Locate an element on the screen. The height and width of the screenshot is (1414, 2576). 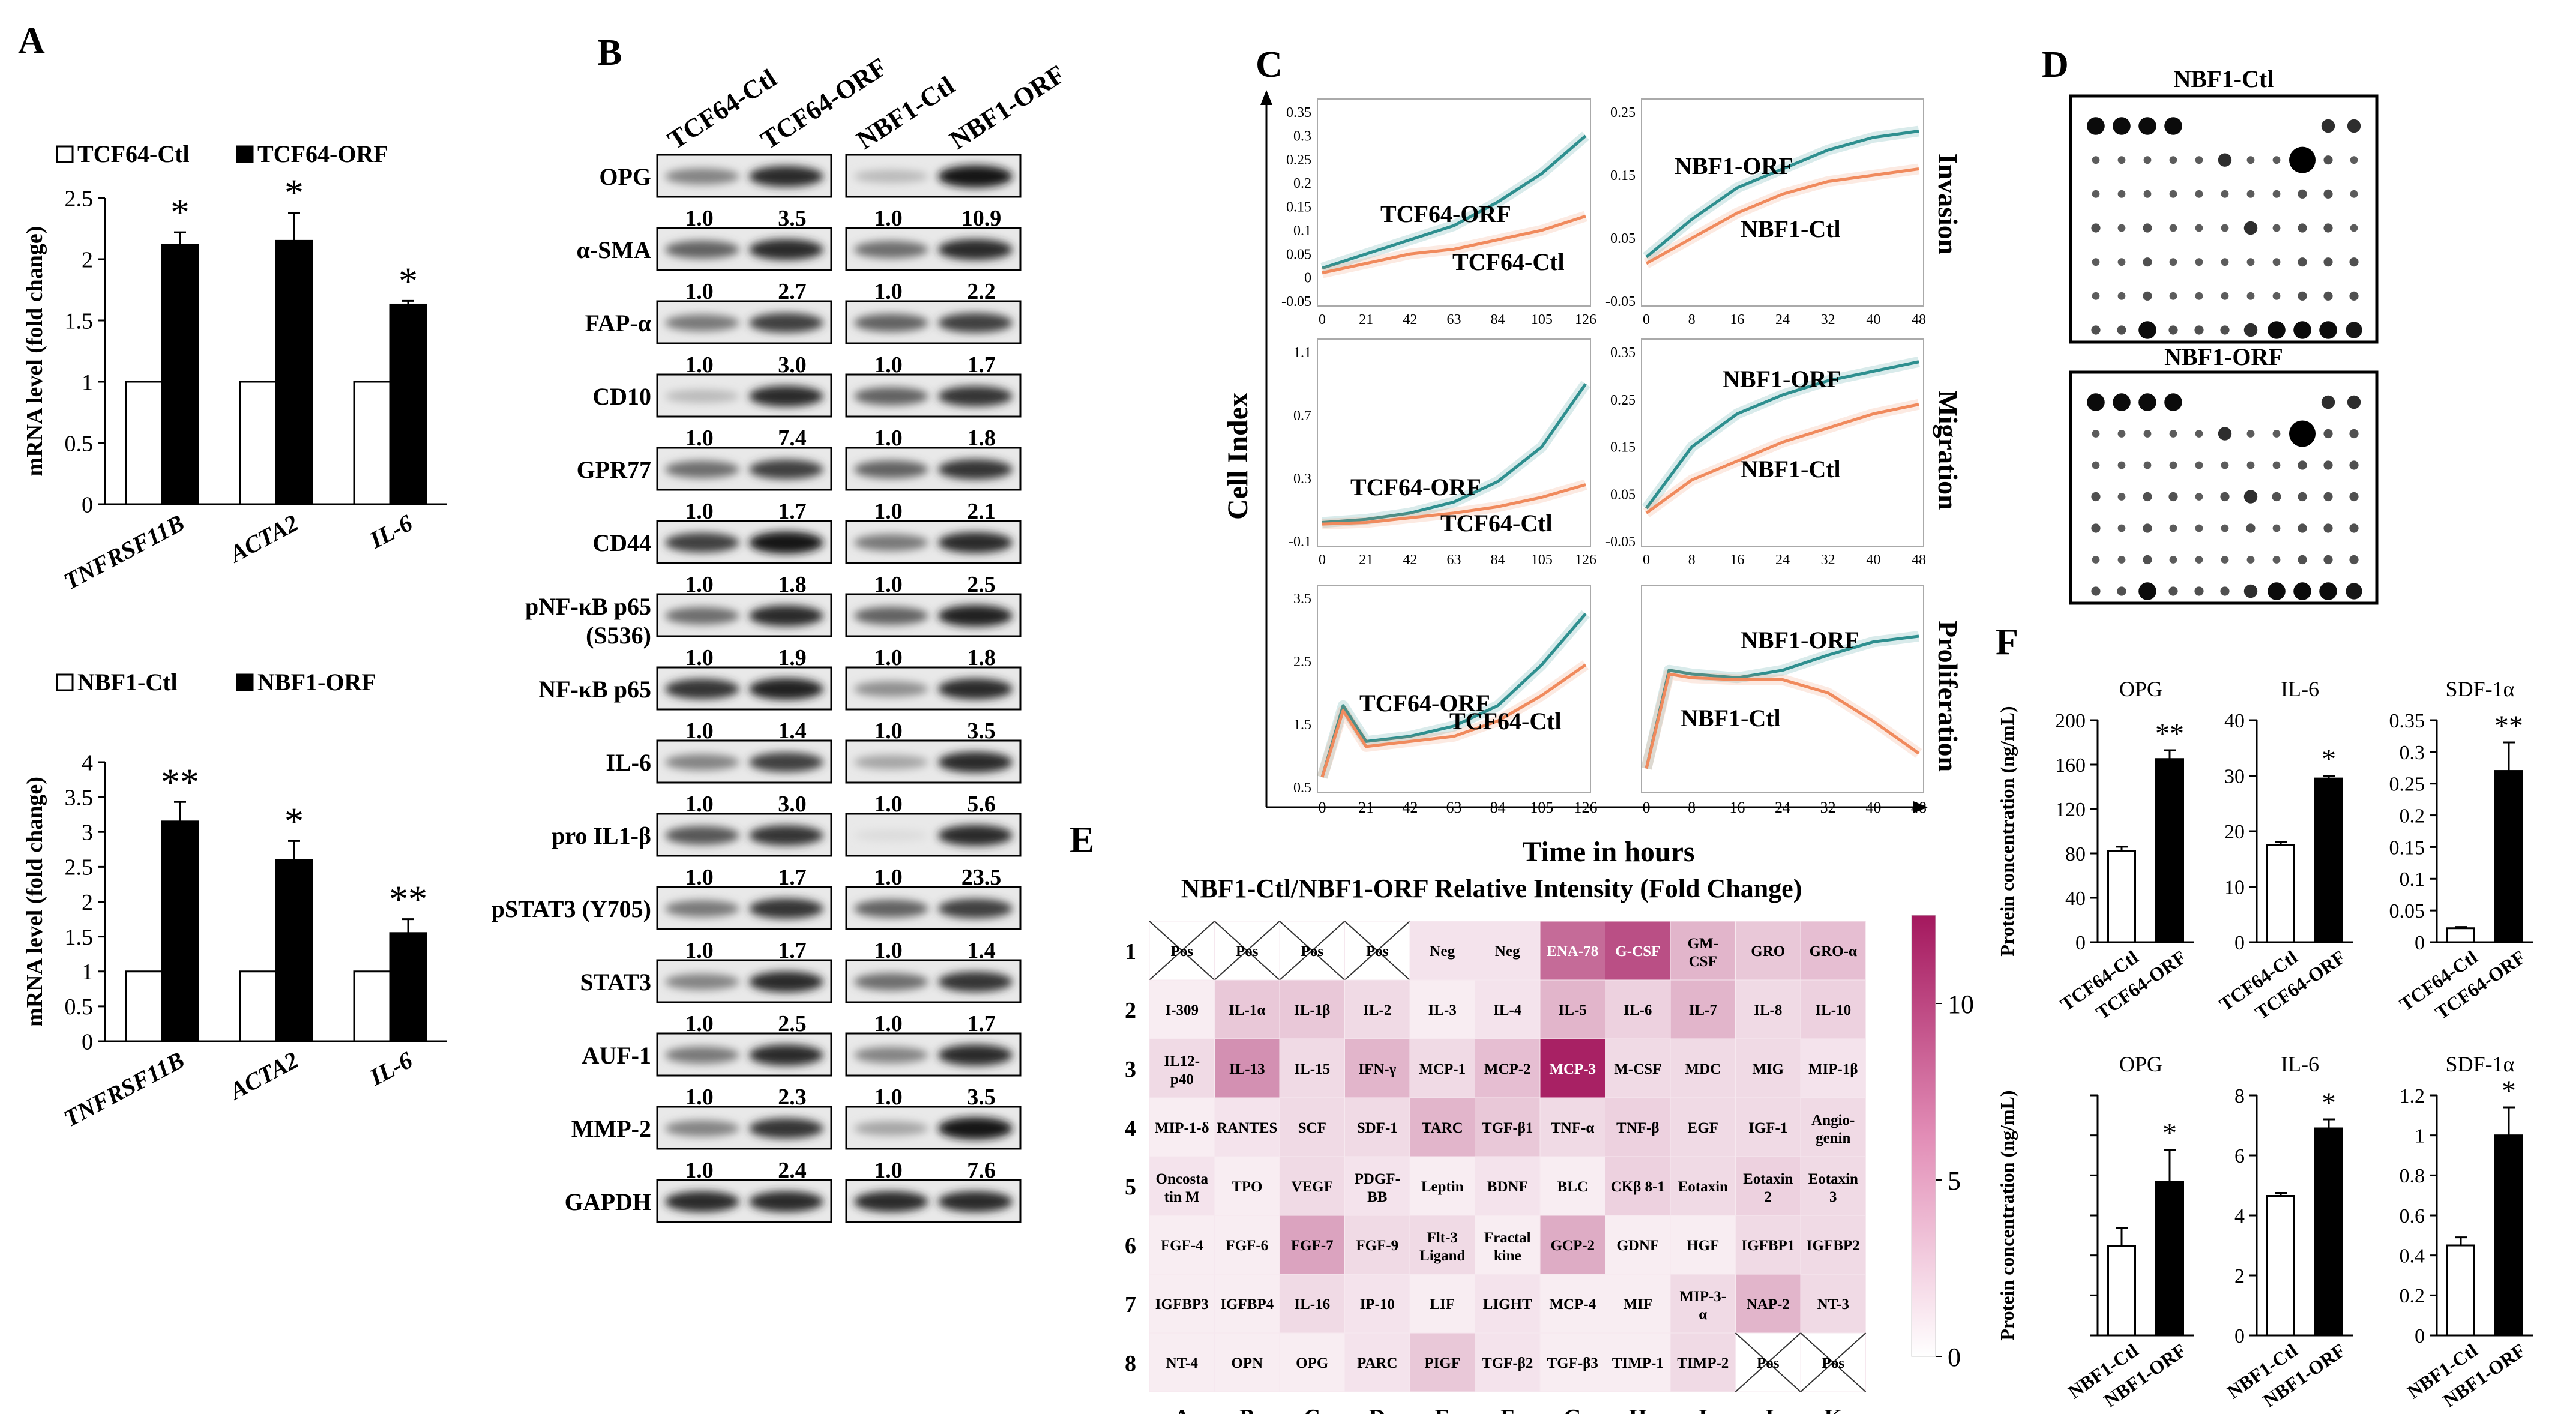
blot-quant-value: 2.1 is located at coordinates (982, 511).